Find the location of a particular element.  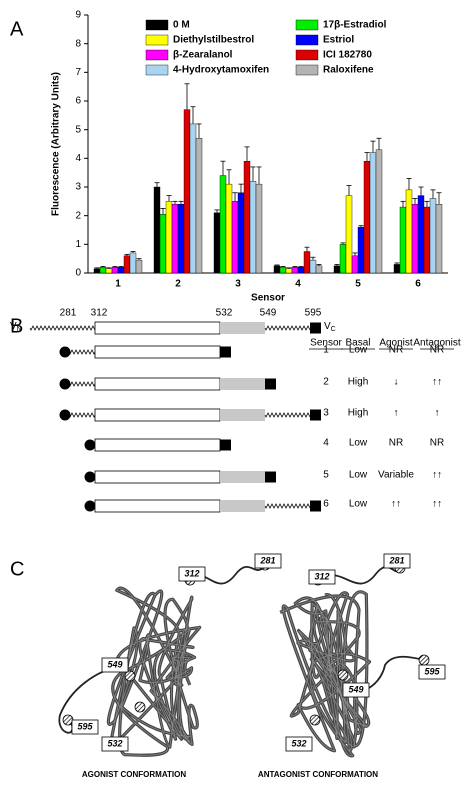

residue-label: 281 is located at coordinates (396, 560).